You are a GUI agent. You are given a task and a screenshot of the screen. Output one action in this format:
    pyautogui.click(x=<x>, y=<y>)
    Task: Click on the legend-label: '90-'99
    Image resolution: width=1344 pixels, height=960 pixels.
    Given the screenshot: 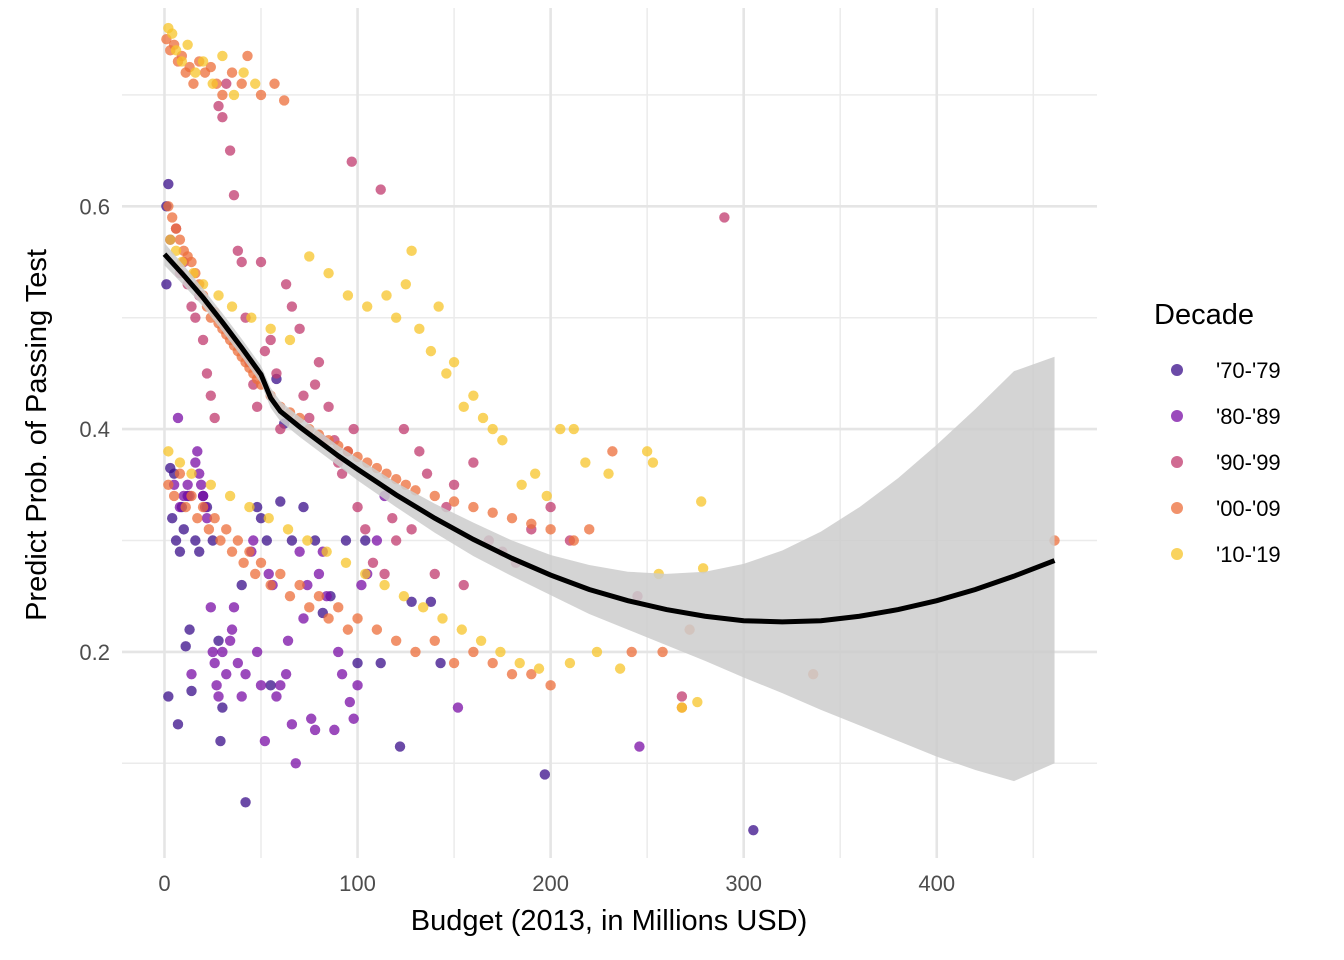 What is the action you would take?
    pyautogui.click(x=1248, y=462)
    